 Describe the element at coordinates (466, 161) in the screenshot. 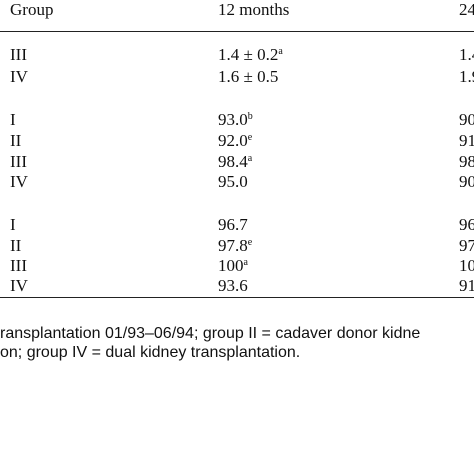

I see `table-cell-24-months: 98` at that location.